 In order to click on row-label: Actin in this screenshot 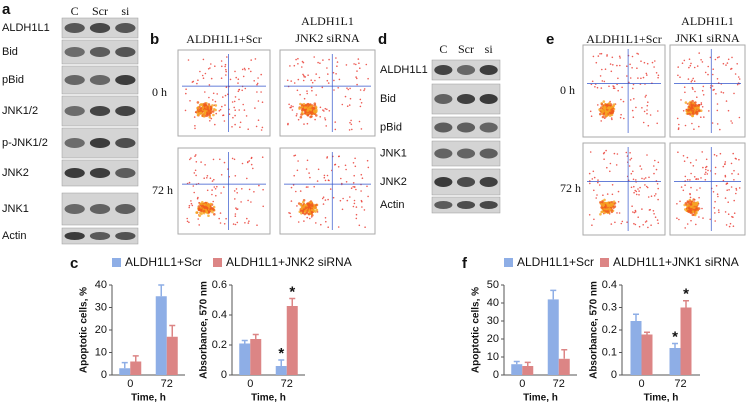, I will do `click(392, 205)`.